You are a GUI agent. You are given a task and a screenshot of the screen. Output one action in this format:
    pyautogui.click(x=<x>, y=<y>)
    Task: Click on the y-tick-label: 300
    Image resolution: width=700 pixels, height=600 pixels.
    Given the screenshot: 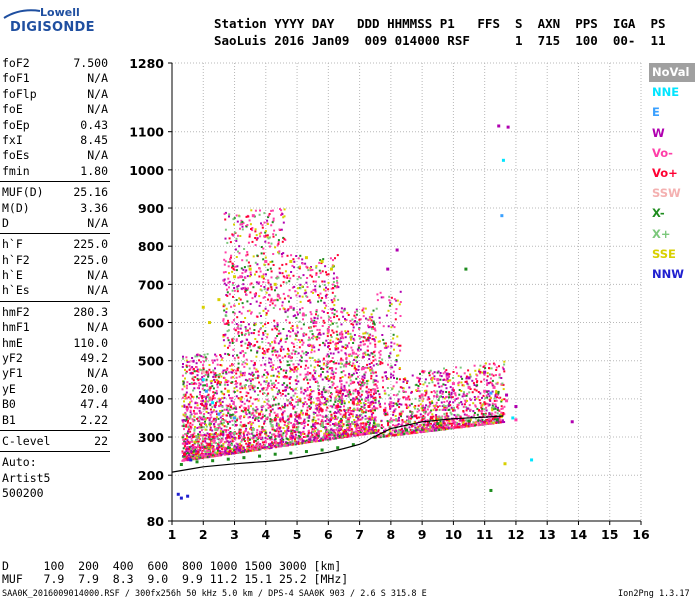 What is the action you would take?
    pyautogui.click(x=151, y=437)
    